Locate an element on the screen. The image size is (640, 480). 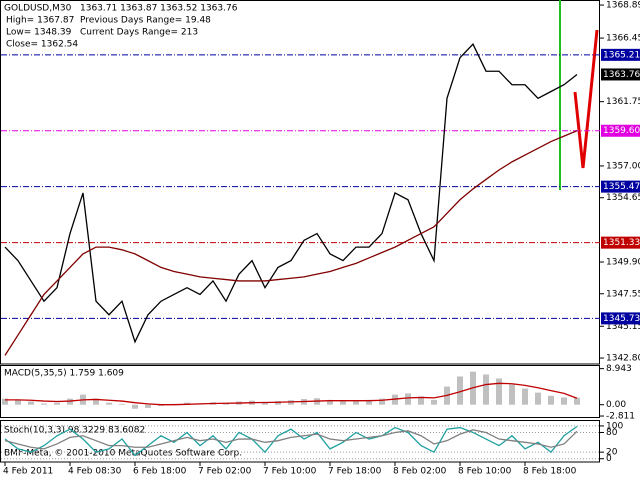
projection-arrow is located at coordinates (586, 99).